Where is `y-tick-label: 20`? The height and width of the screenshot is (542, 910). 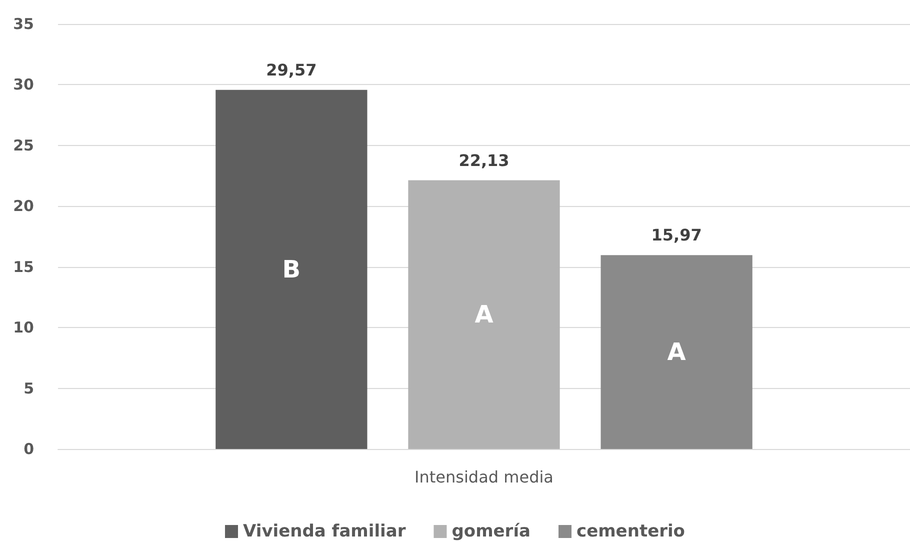
y-tick-label: 20 is located at coordinates (23, 206).